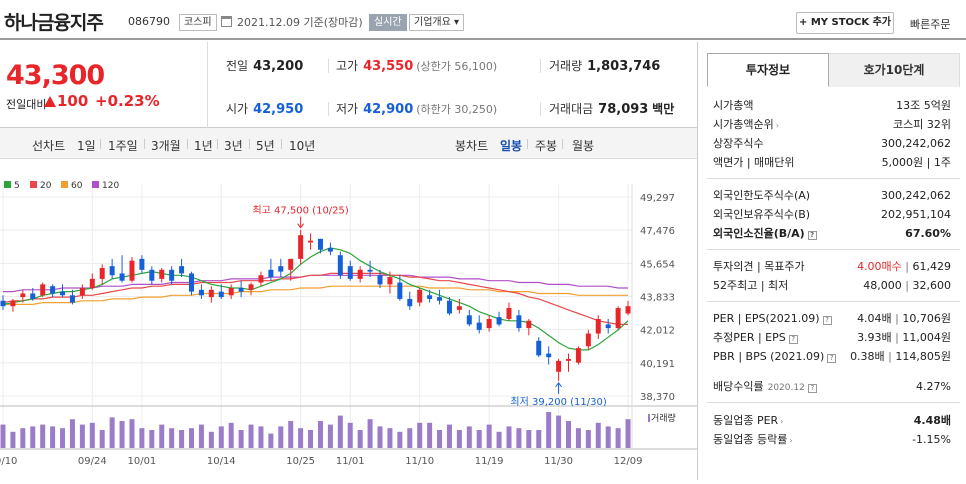 The height and width of the screenshot is (484, 966). I want to click on candle-chart-label: 봉차트, so click(472, 146).